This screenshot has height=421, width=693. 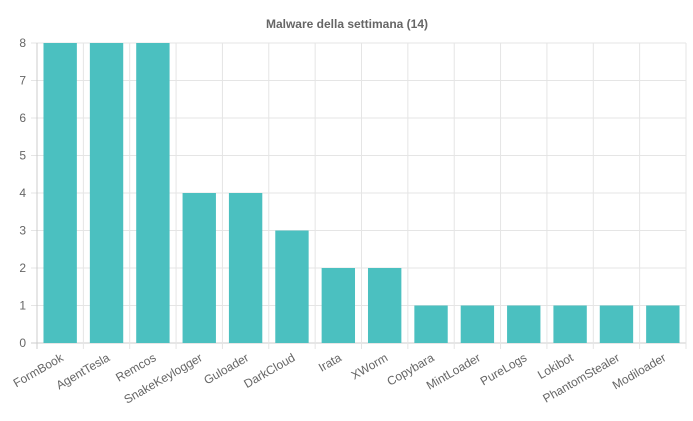 I want to click on x-tick-label: XWorm, so click(x=369, y=366).